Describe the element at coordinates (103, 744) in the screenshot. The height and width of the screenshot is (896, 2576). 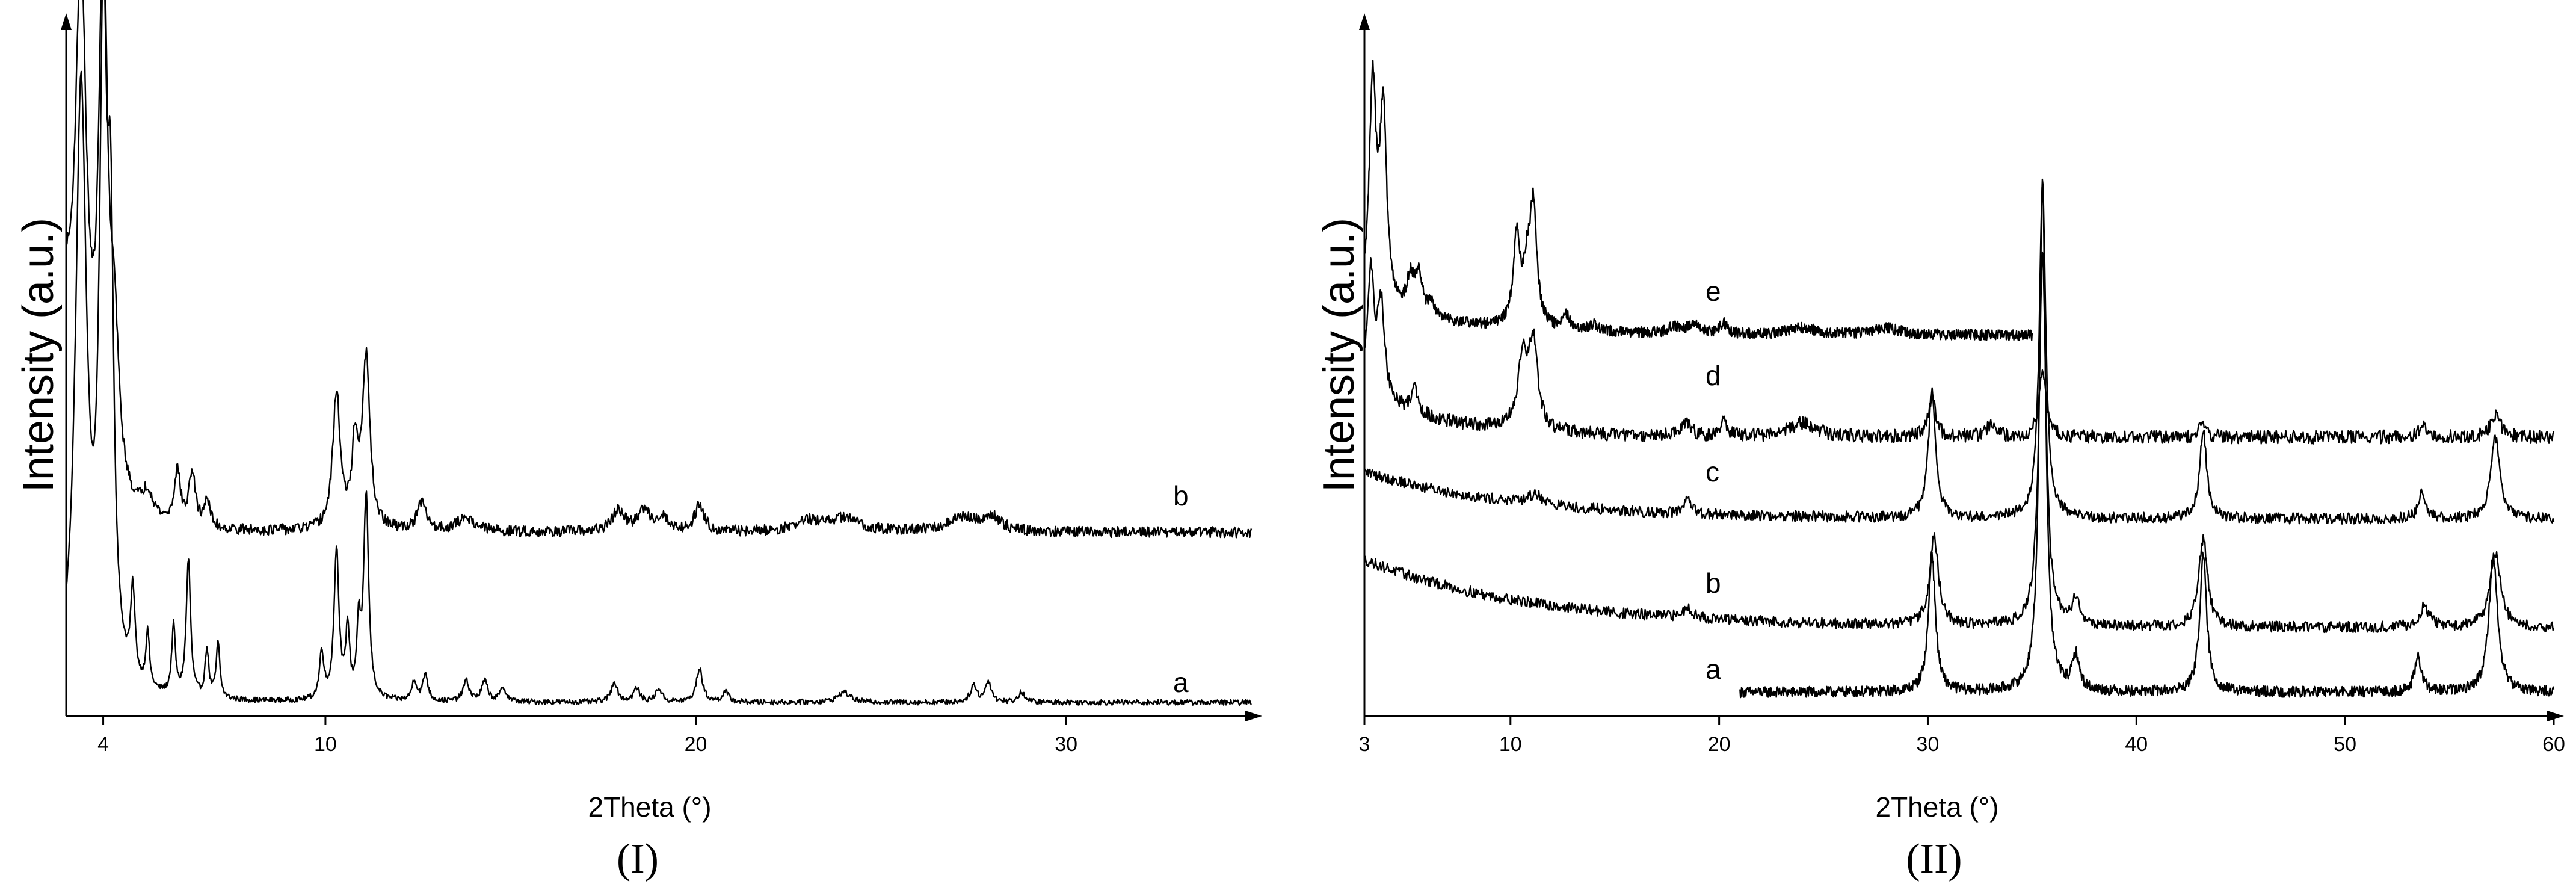
I see `x-tick-label-I-0: 4` at that location.